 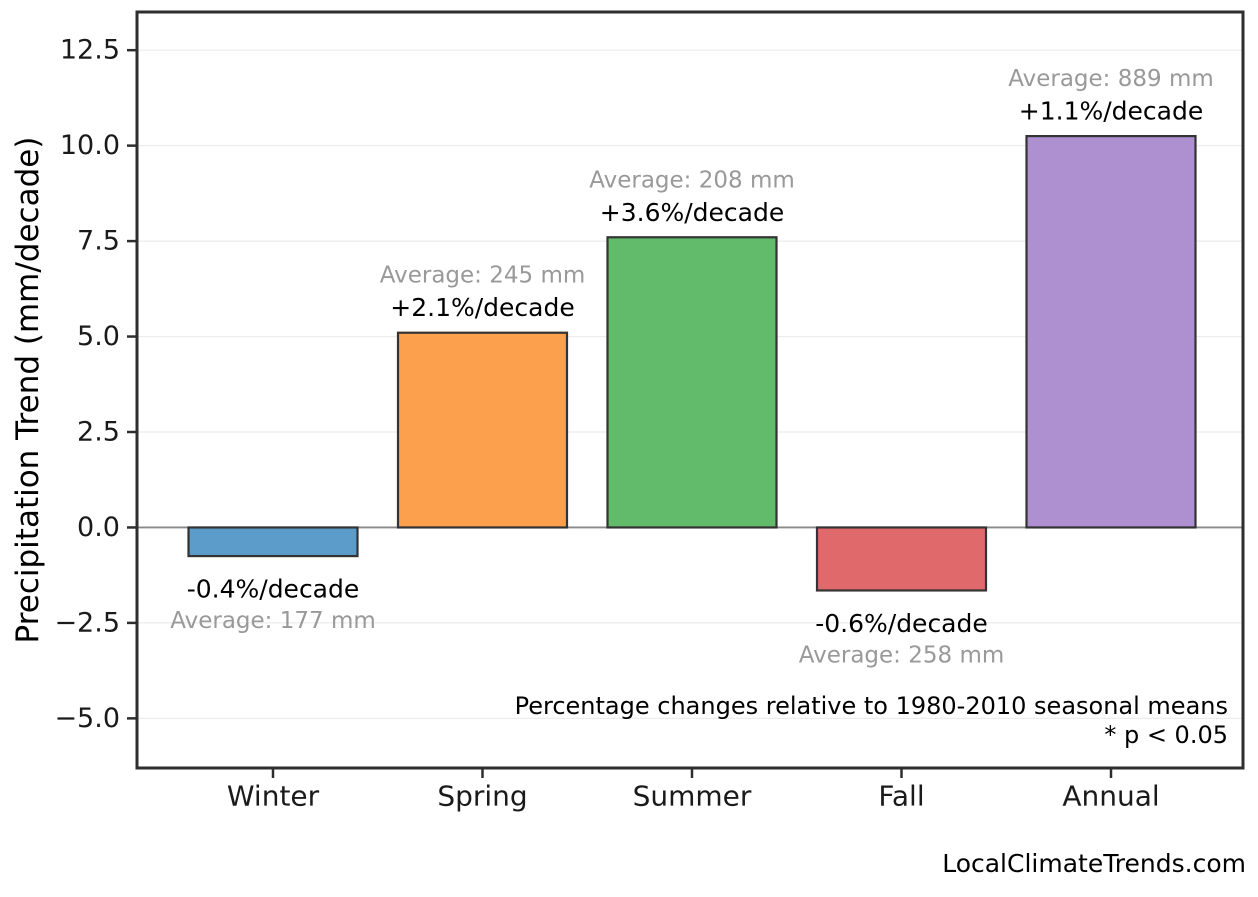 What do you see at coordinates (1111, 79) in the screenshot?
I see `bar-avg-label-annual: Average: 889 mm` at bounding box center [1111, 79].